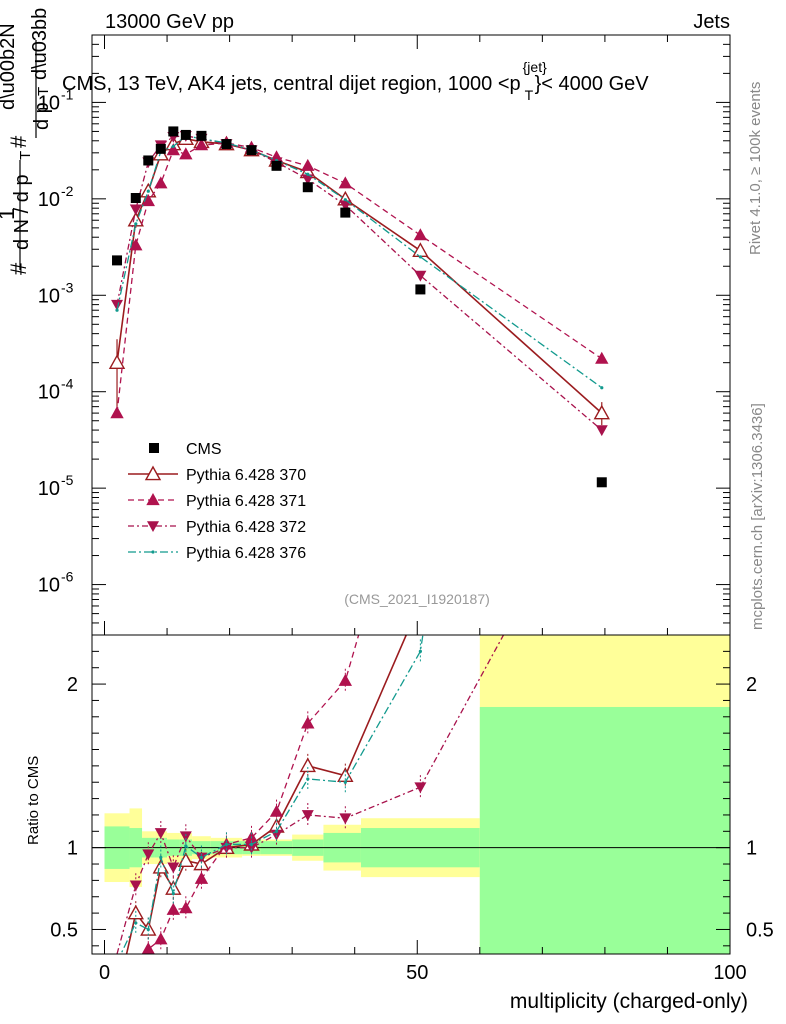 The width and height of the screenshot is (786, 1024). I want to click on legend-marker-cms, so click(154, 448).